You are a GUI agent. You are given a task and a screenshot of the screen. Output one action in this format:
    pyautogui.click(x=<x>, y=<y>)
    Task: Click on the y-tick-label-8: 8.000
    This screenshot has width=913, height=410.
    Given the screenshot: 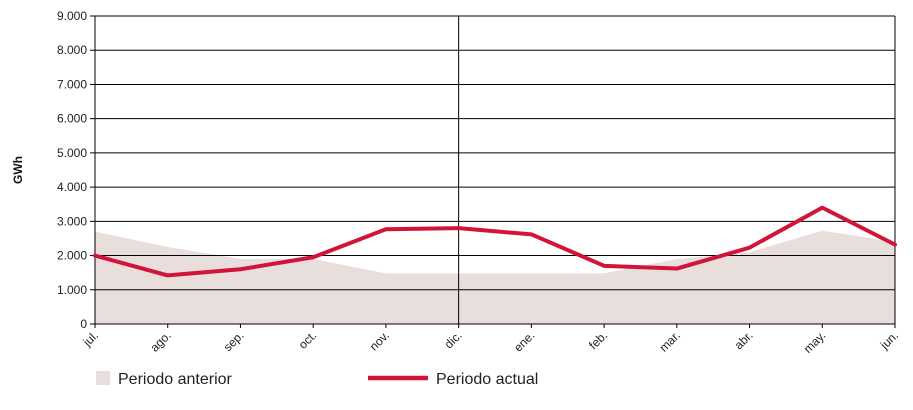 What is the action you would take?
    pyautogui.click(x=72, y=50)
    